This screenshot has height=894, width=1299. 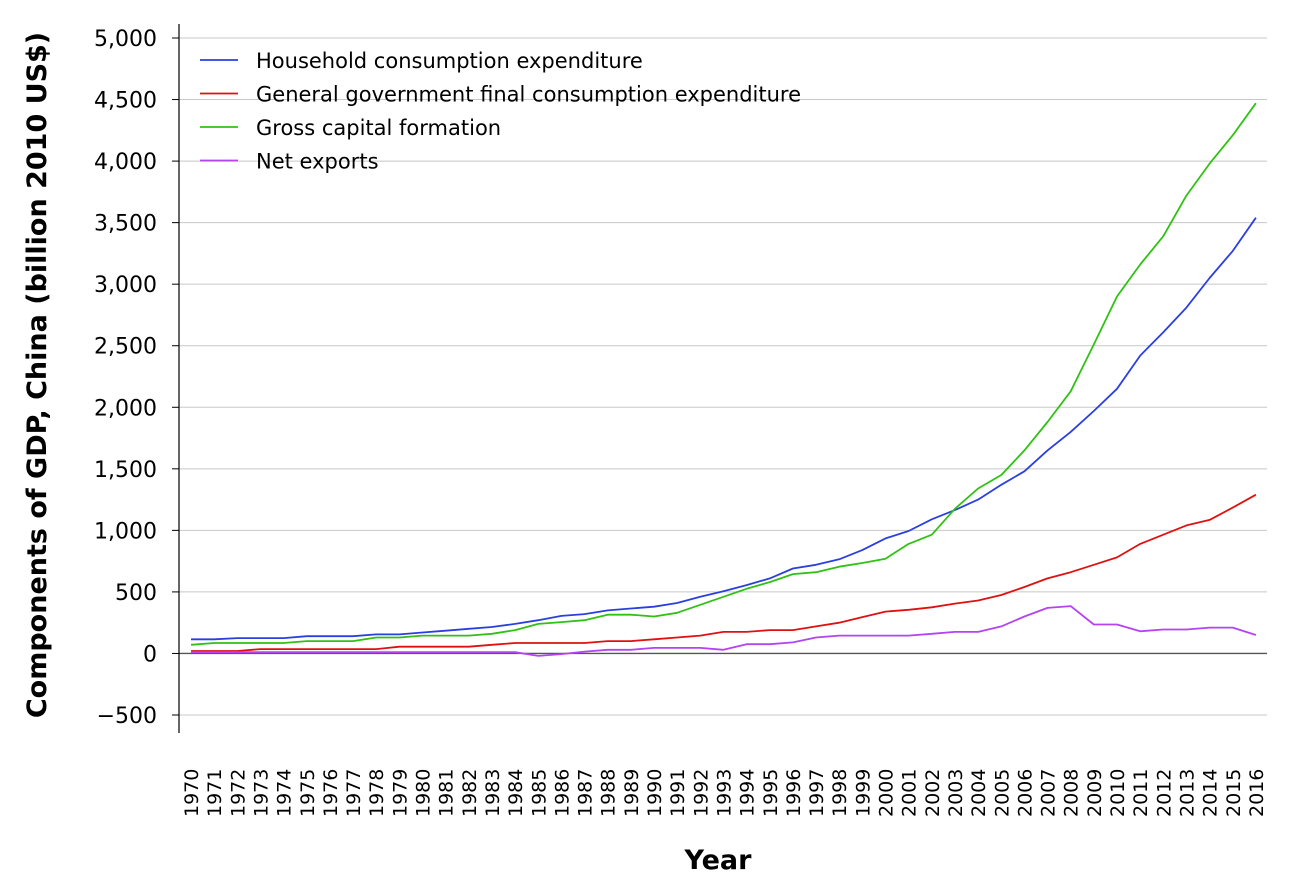 I want to click on x-tick-label: 2007, so click(x=1049, y=793).